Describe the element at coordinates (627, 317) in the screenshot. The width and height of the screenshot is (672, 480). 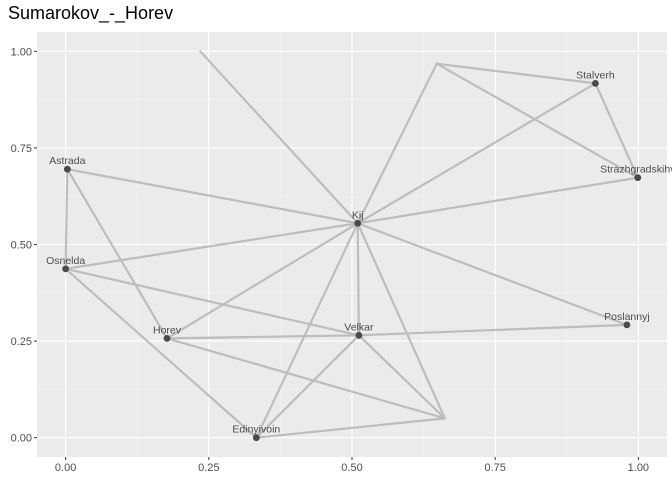
I see `node-label: Poslannyj` at that location.